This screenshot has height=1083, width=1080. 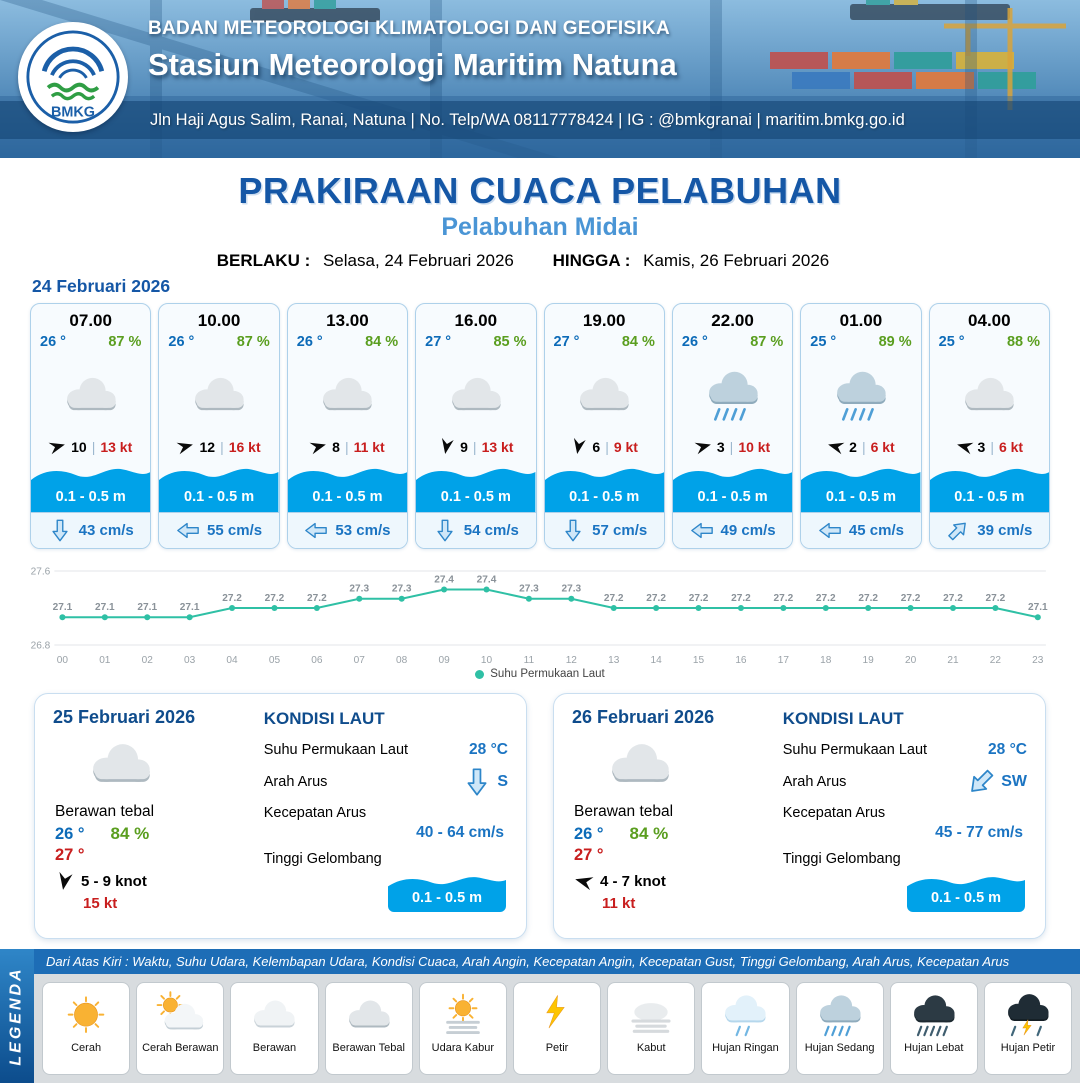 What do you see at coordinates (839, 1048) in the screenshot?
I see `legend-label: Hujan Sedang` at bounding box center [839, 1048].